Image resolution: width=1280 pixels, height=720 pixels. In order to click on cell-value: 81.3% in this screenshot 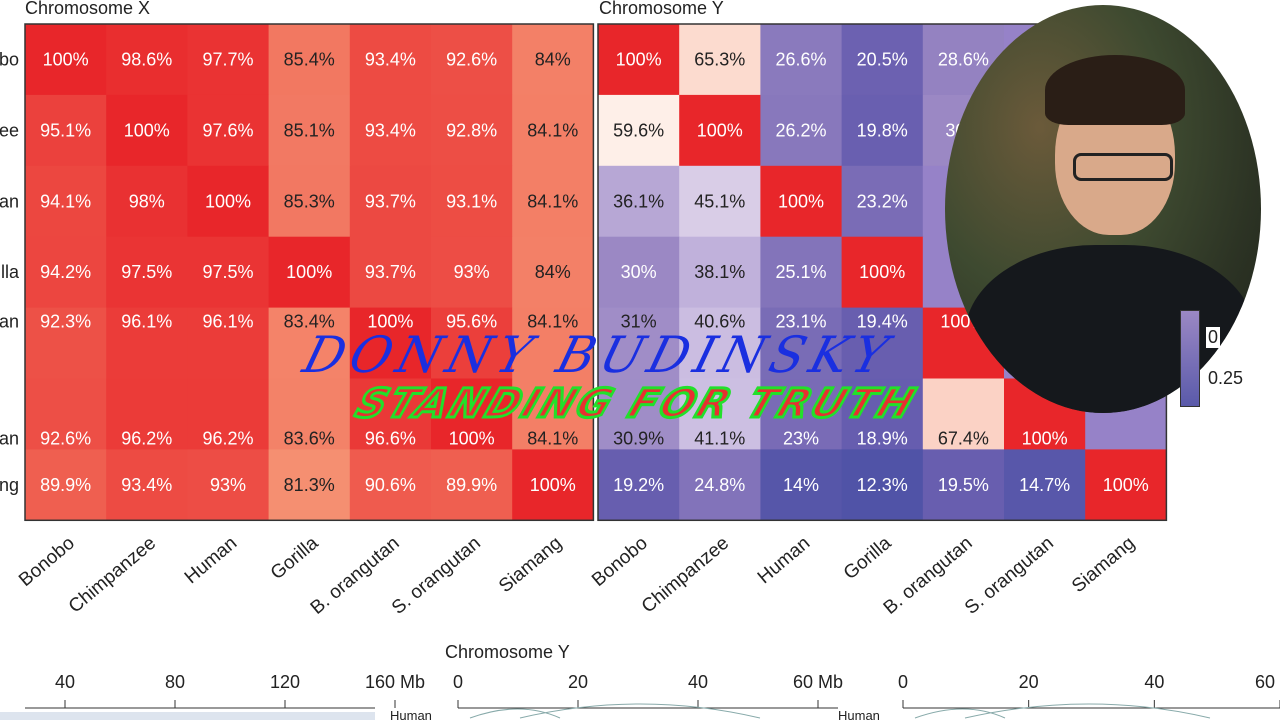, I will do `click(309, 485)`.